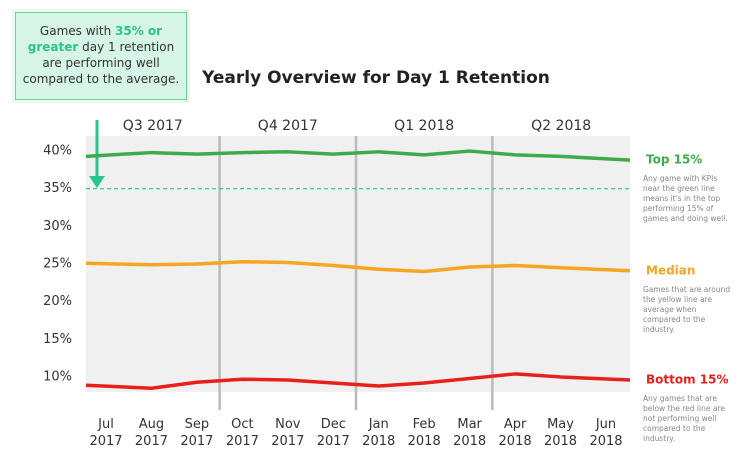 Image resolution: width=756 pixels, height=473 pixels. I want to click on series-label: Median, so click(670, 270).